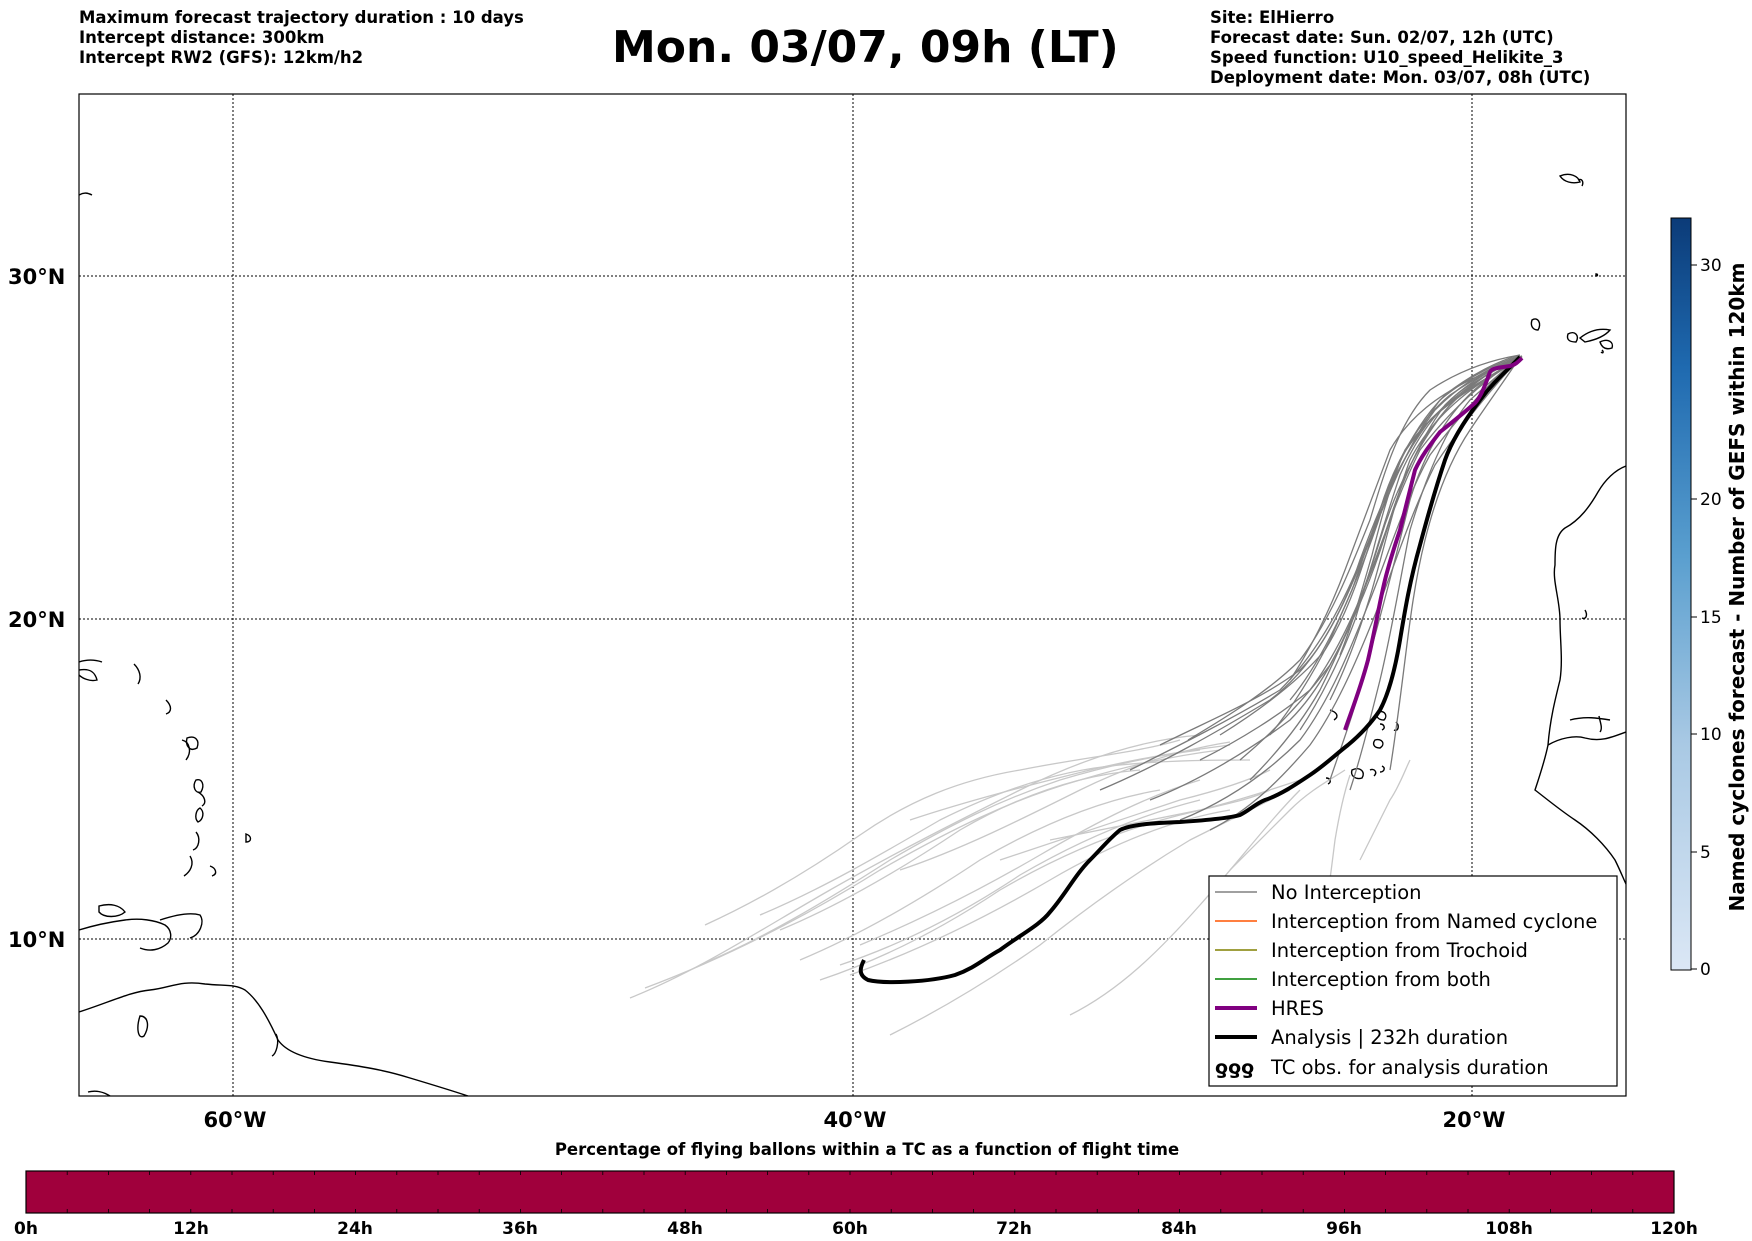  What do you see at coordinates (850, 1229) in the screenshot?
I see `cb-bottom-tick-60h: 60h` at bounding box center [850, 1229].